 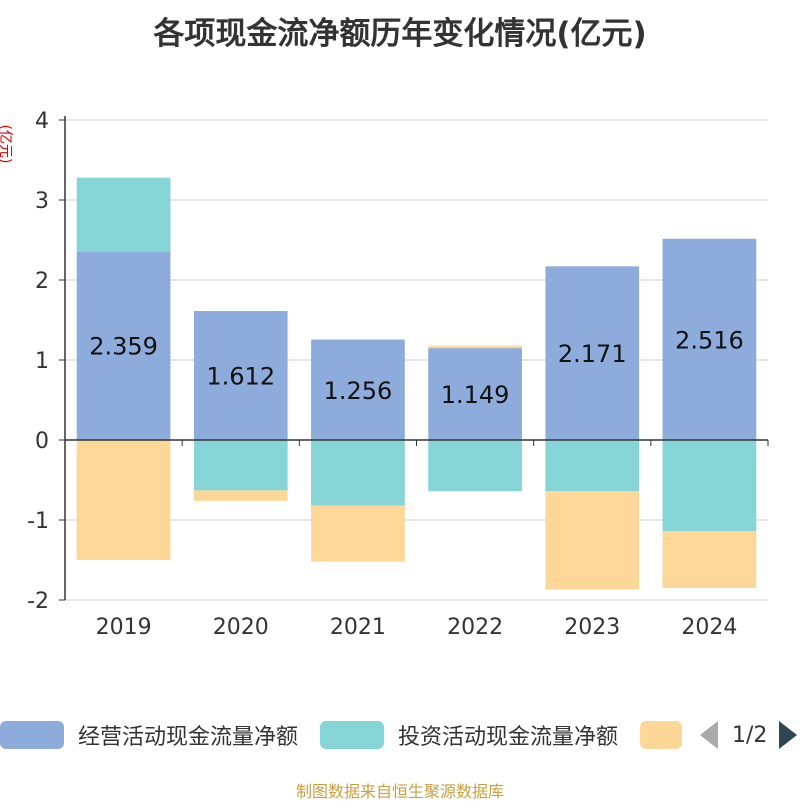 I want to click on x-tick-label: 2019, so click(x=124, y=627).